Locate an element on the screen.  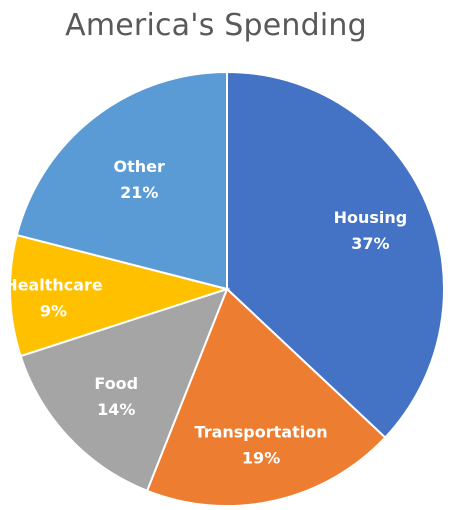
slice-value-other: 21% is located at coordinates (139, 192).